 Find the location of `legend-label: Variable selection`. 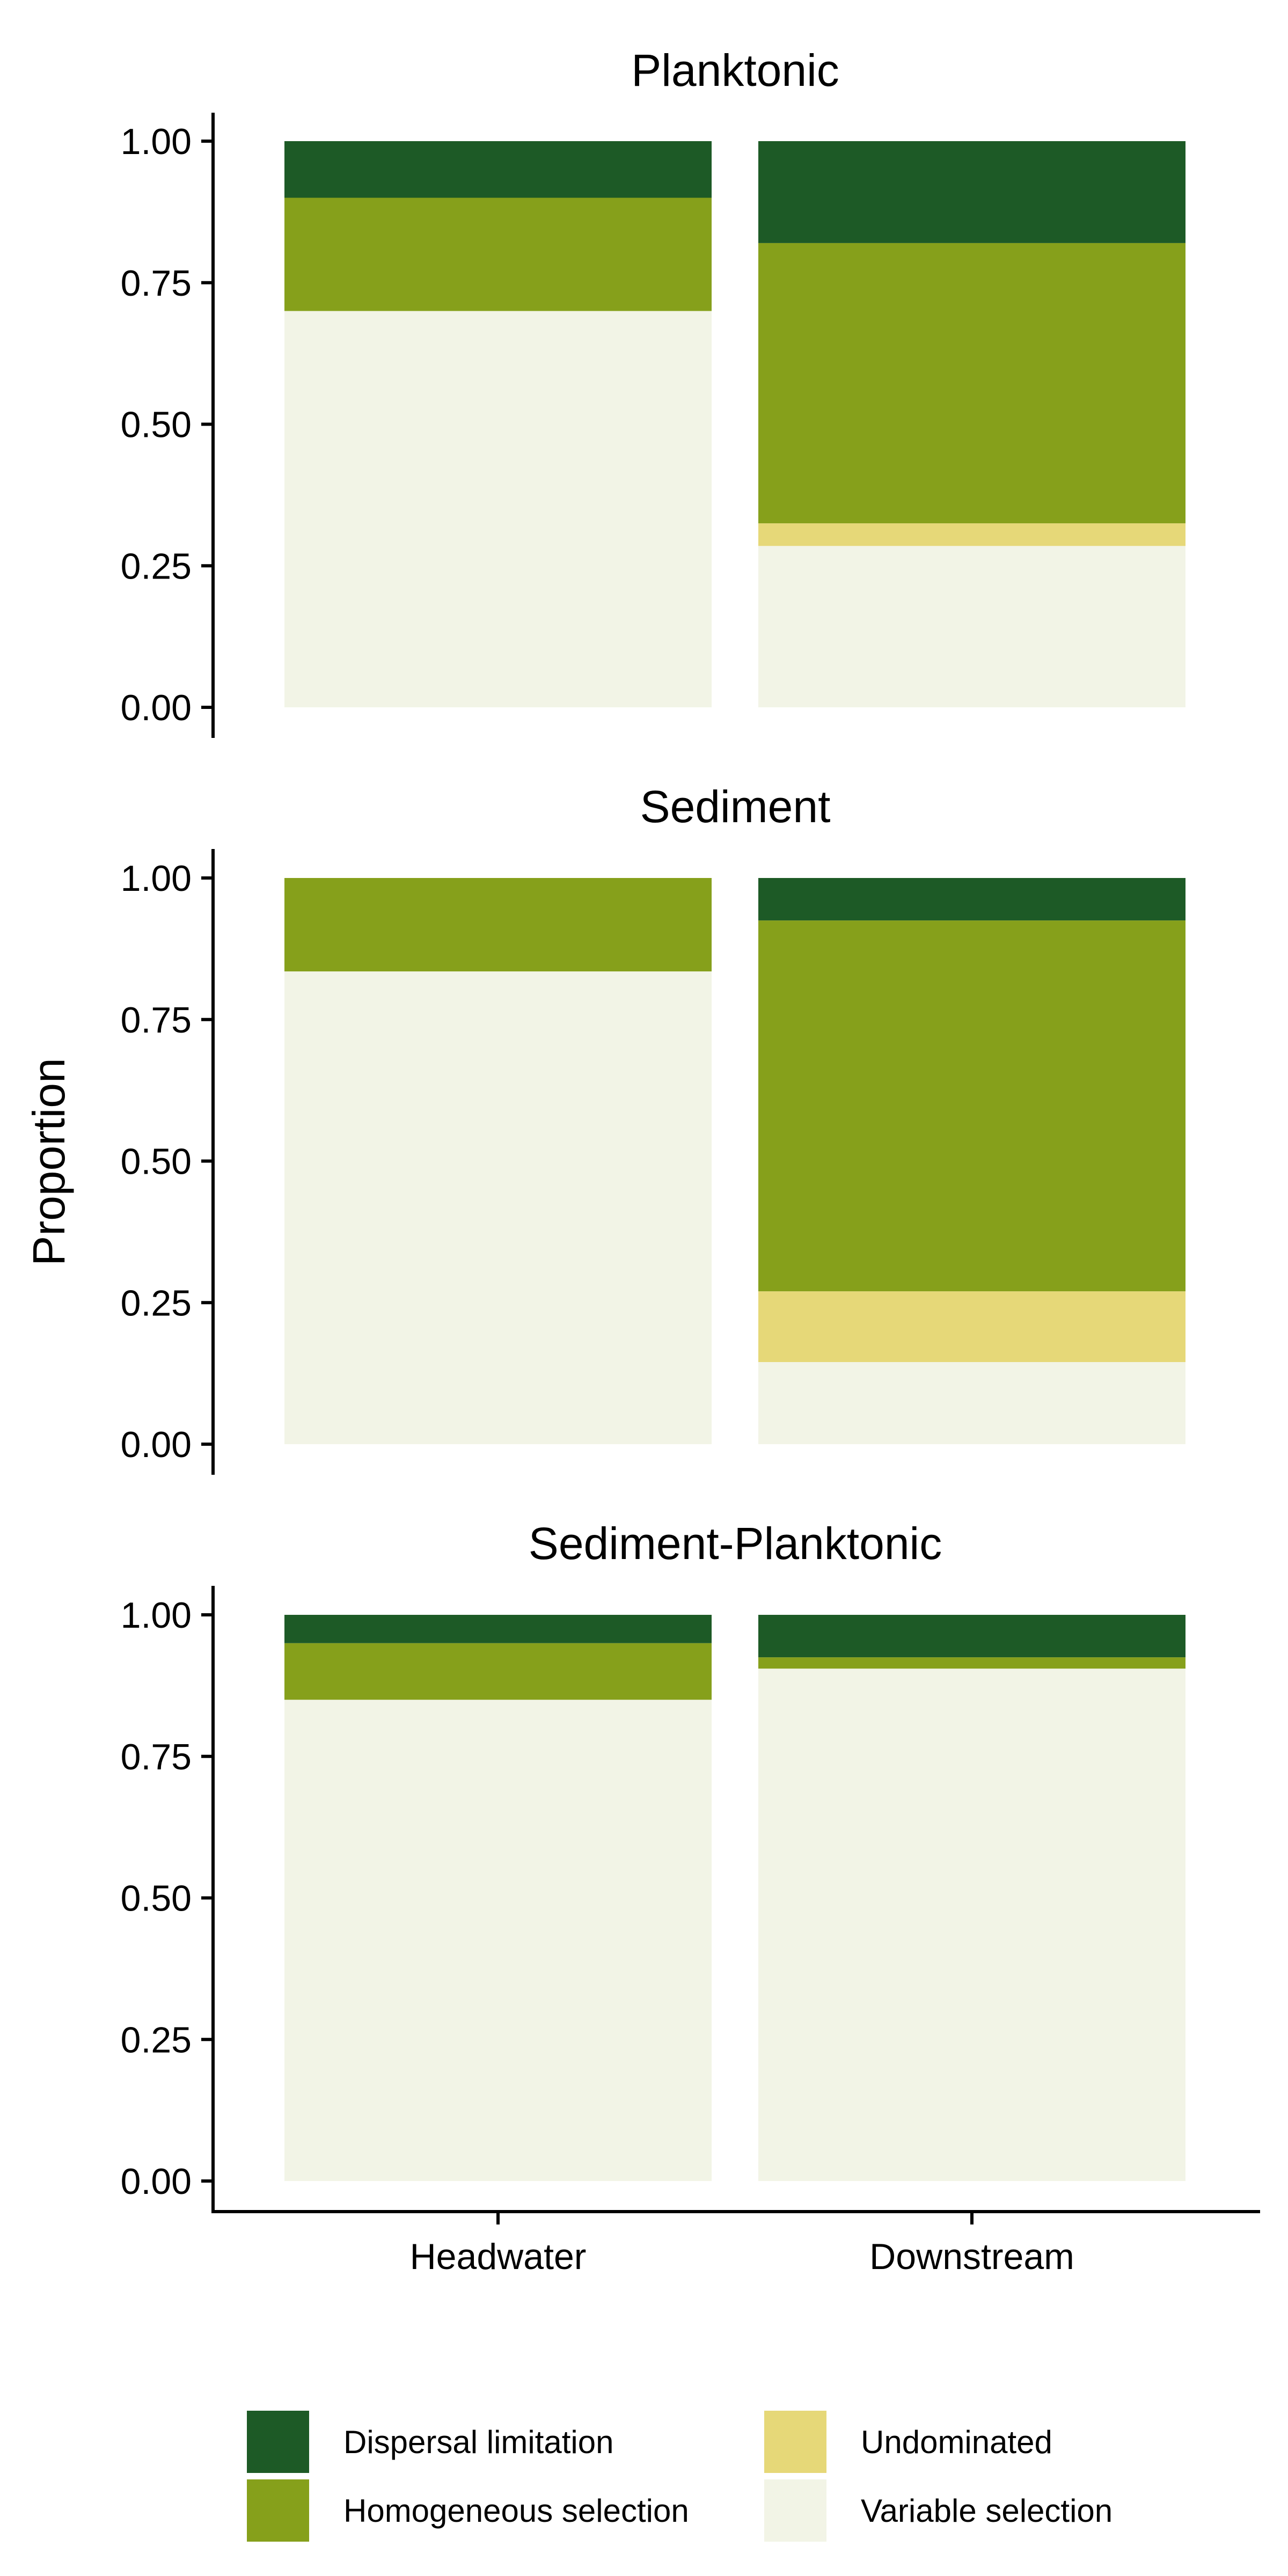

legend-label: Variable selection is located at coordinates (987, 2511).